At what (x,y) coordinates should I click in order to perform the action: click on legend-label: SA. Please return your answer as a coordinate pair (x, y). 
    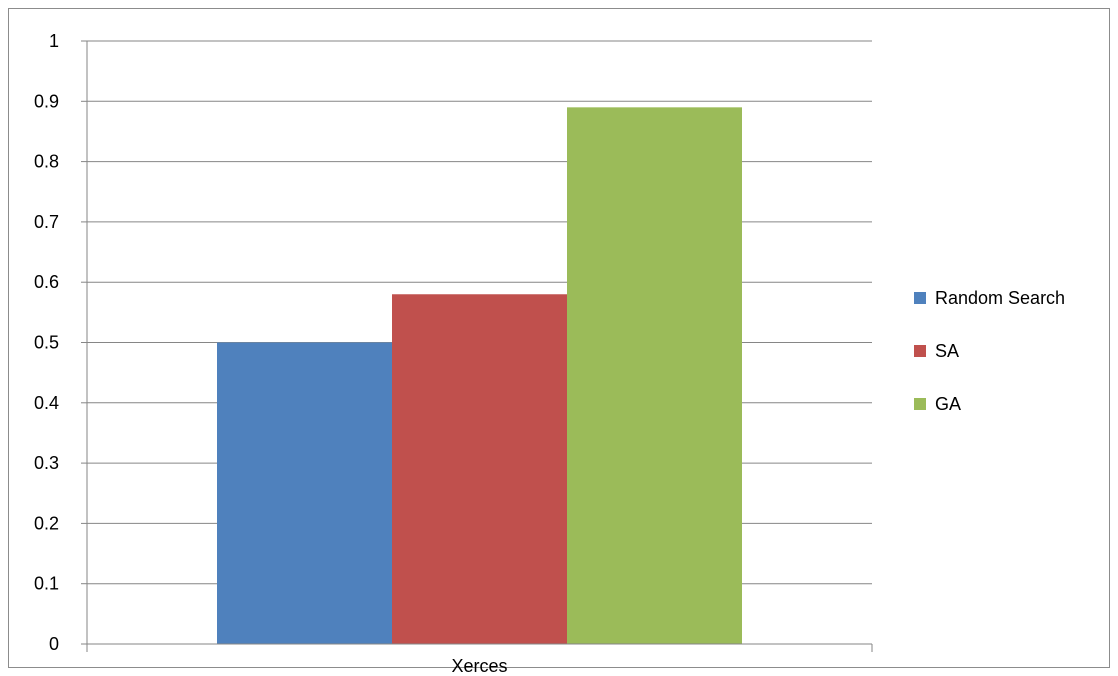
    Looking at the image, I should click on (947, 351).